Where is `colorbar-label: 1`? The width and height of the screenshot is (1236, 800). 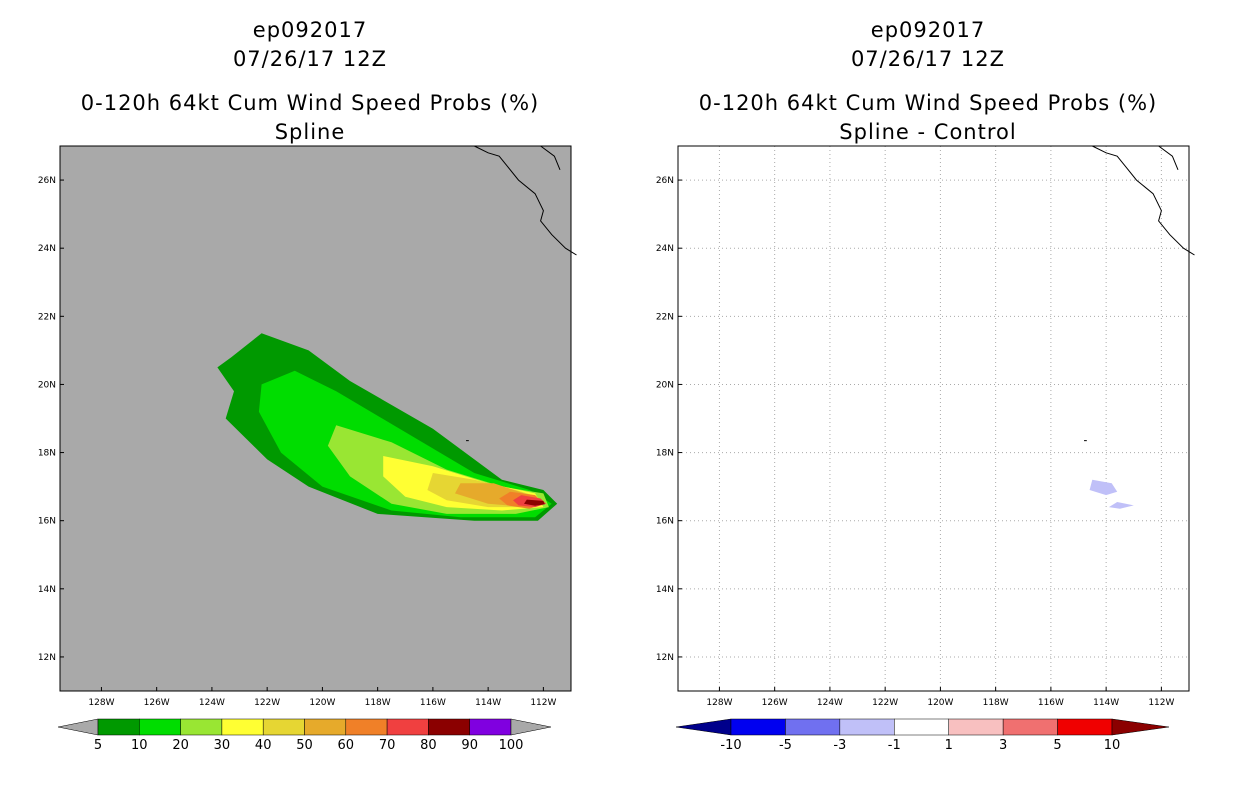
colorbar-label: 1 is located at coordinates (949, 745).